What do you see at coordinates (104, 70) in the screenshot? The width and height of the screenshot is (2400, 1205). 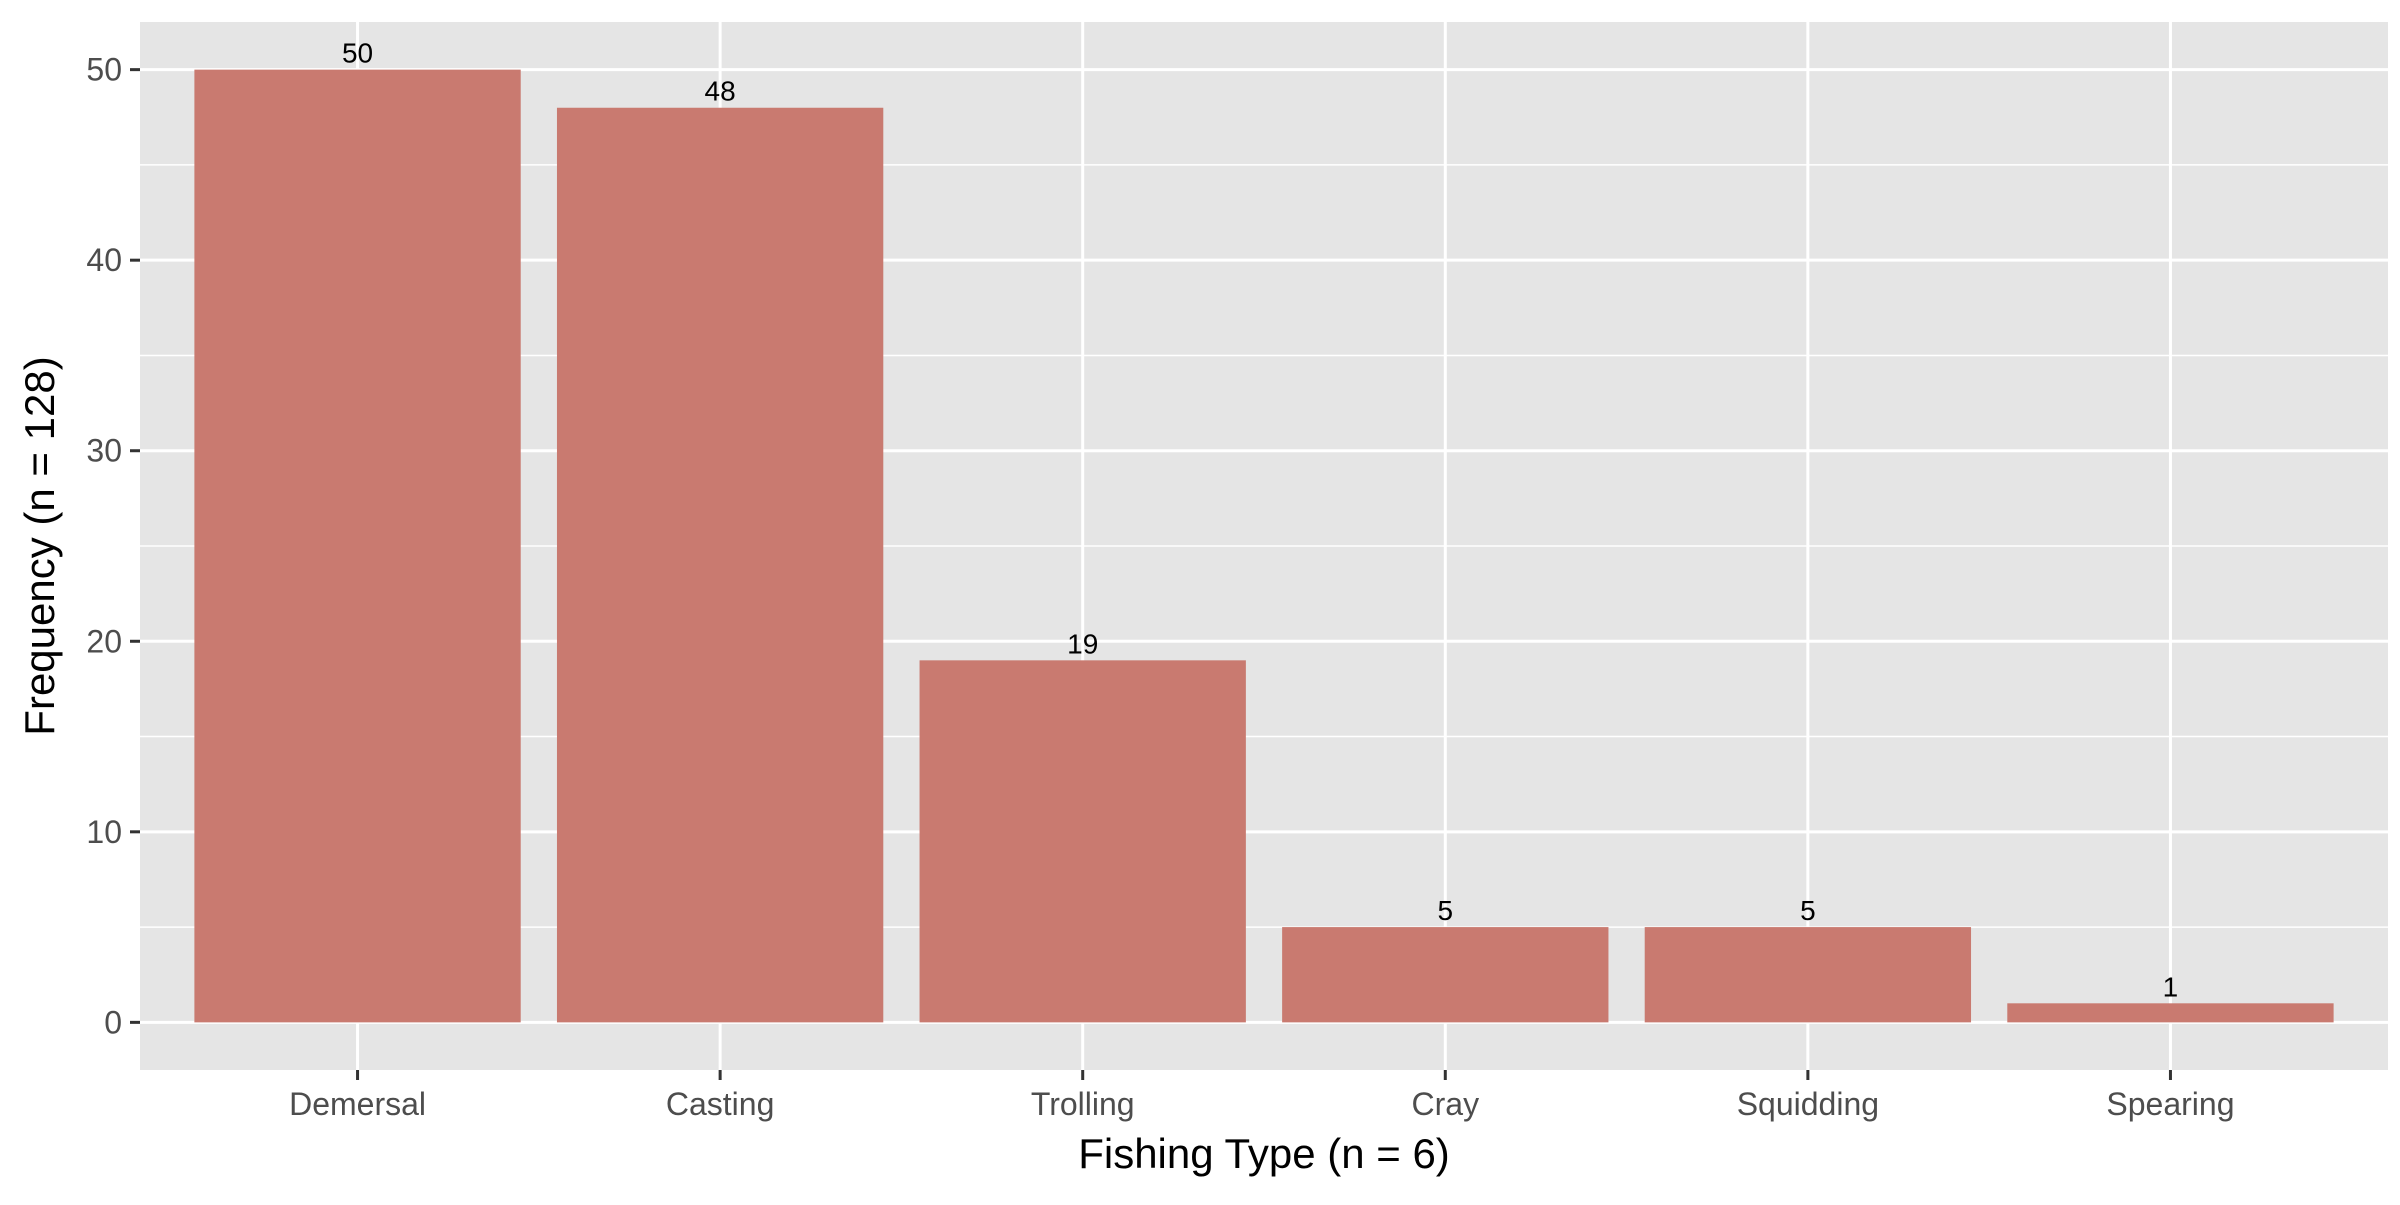 I see `y-tick-label: 50` at bounding box center [104, 70].